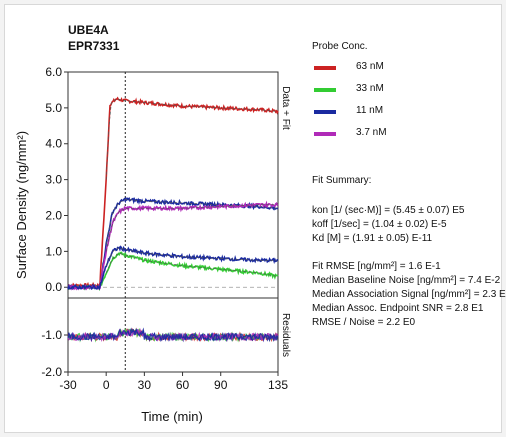  Describe the element at coordinates (53, 180) in the screenshot. I see `y-tick-label: 3.0` at that location.